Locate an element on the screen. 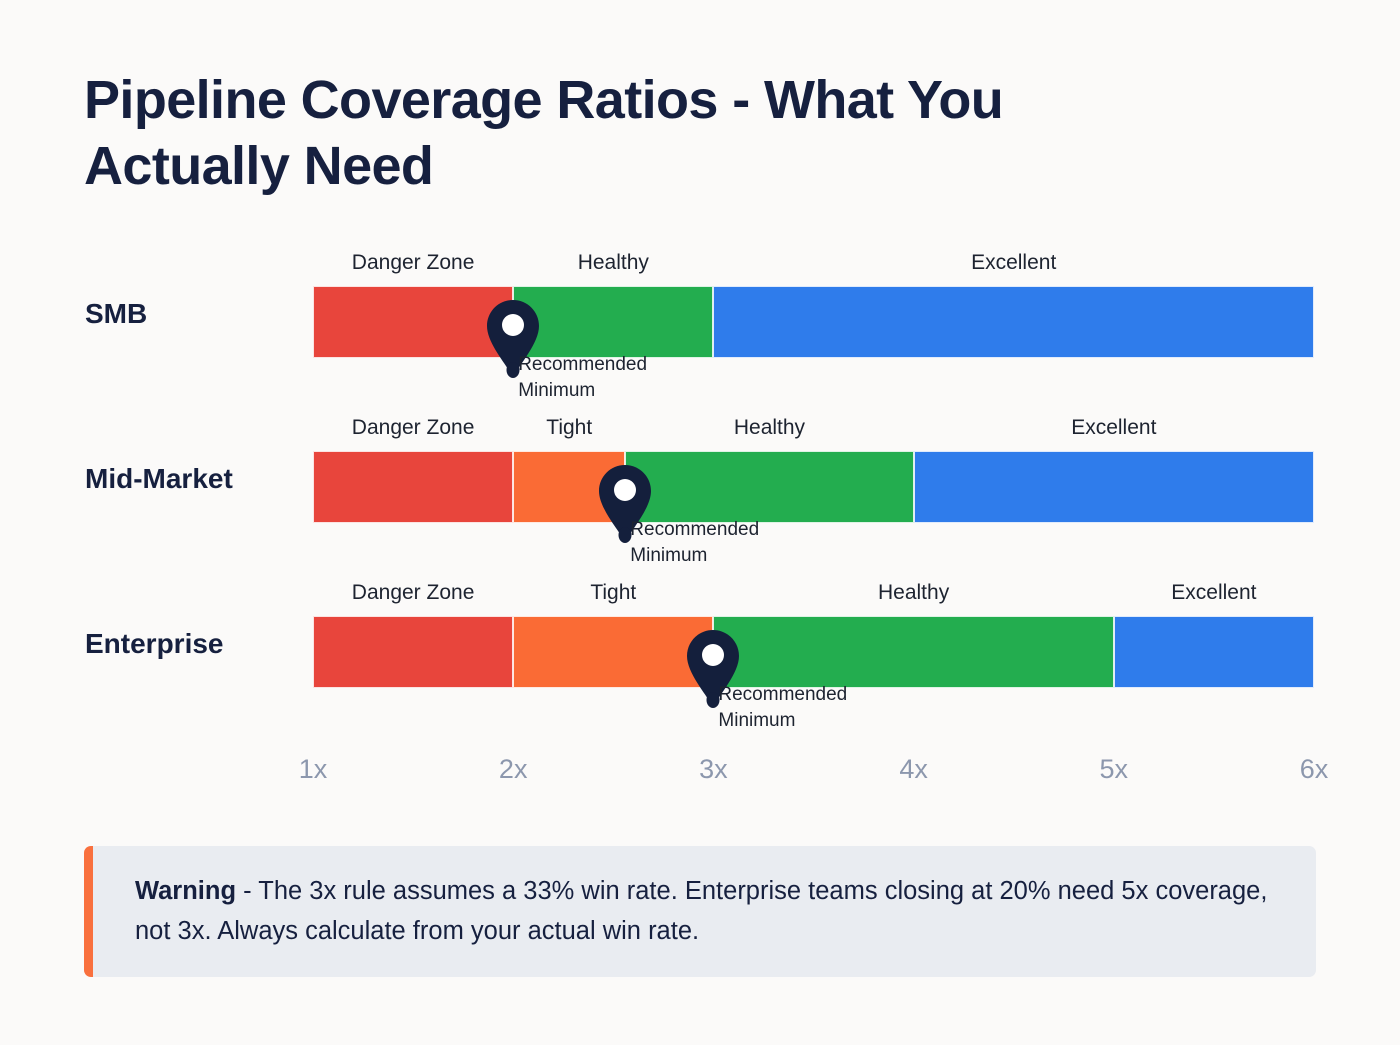  row-label-mid-market: Mid-Market is located at coordinates (159, 478).